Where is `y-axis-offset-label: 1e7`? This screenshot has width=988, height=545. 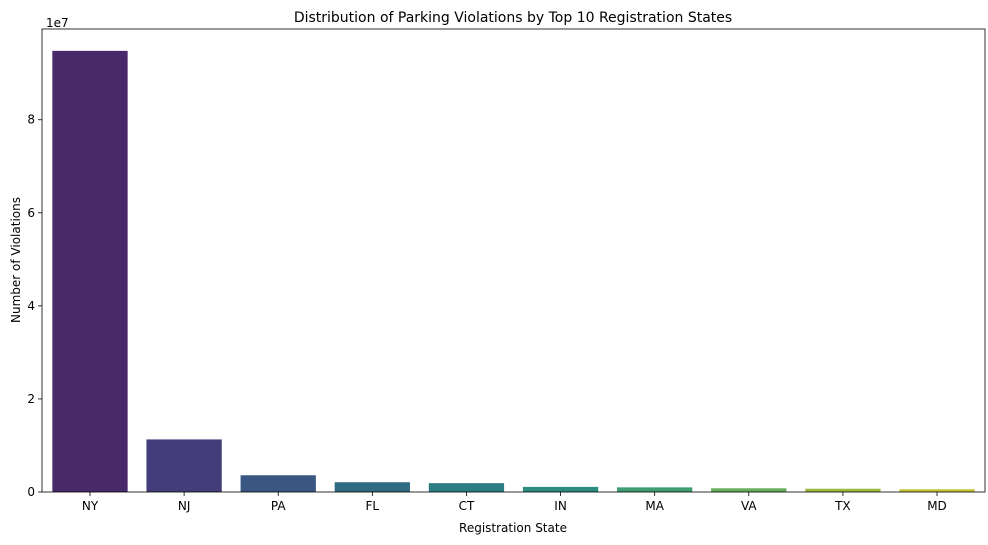 y-axis-offset-label: 1e7 is located at coordinates (57, 23).